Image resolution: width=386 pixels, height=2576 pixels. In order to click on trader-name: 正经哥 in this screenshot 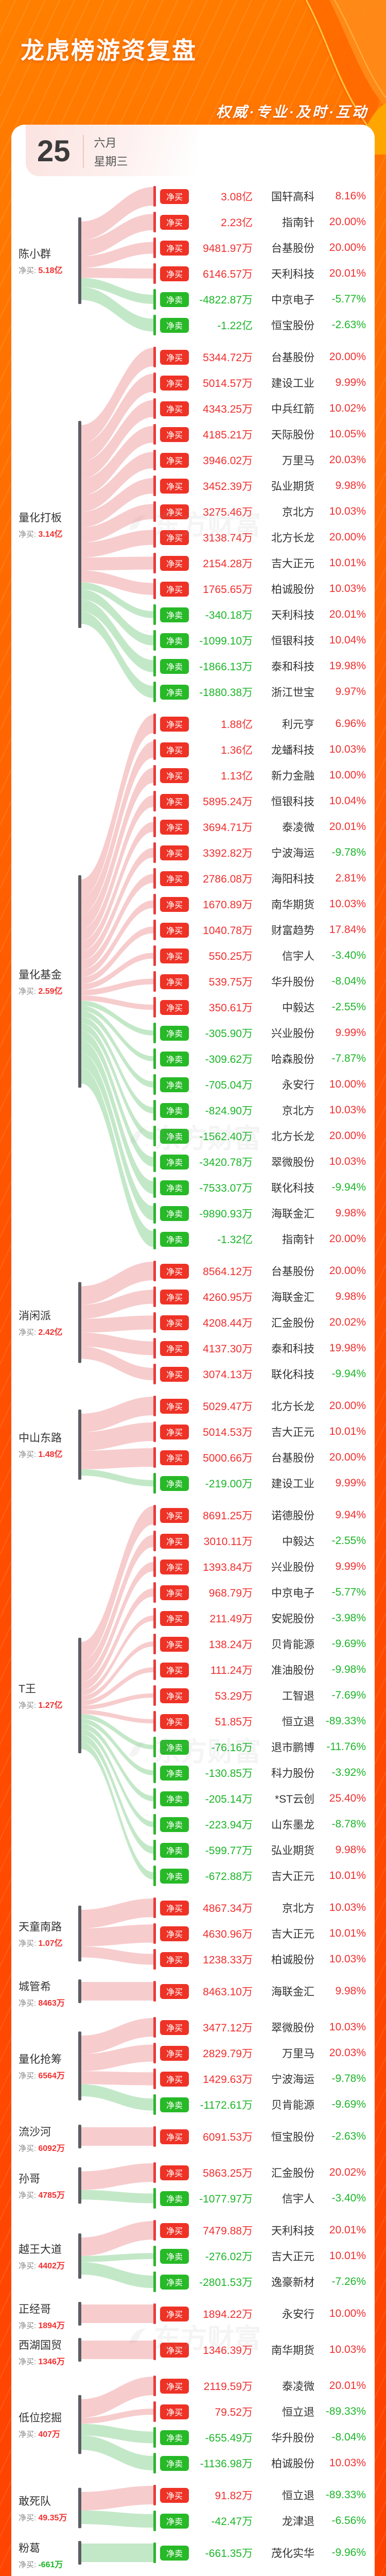, I will do `click(35, 2309)`.